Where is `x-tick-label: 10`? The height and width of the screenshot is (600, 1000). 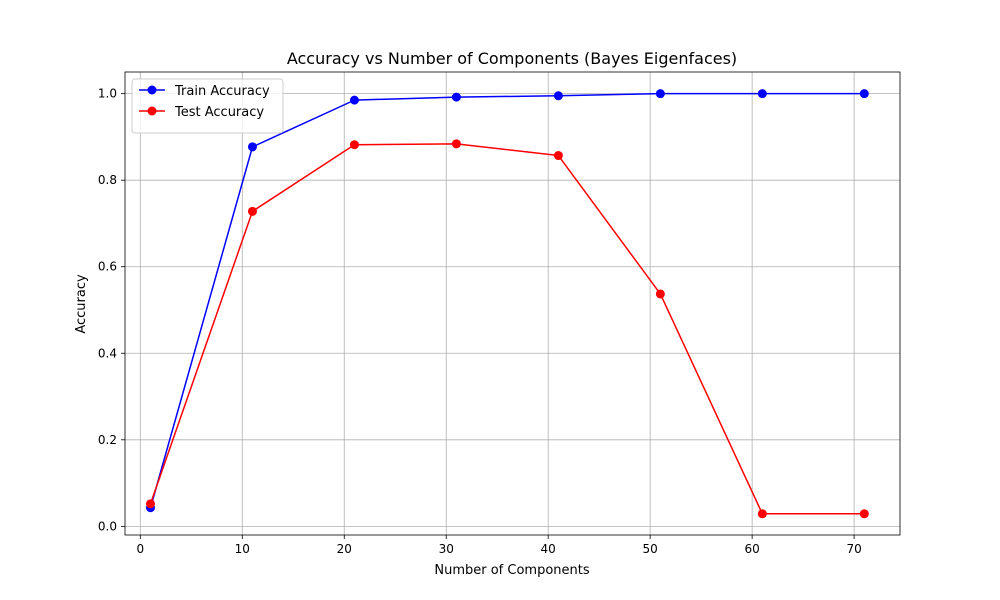
x-tick-label: 10 is located at coordinates (242, 549).